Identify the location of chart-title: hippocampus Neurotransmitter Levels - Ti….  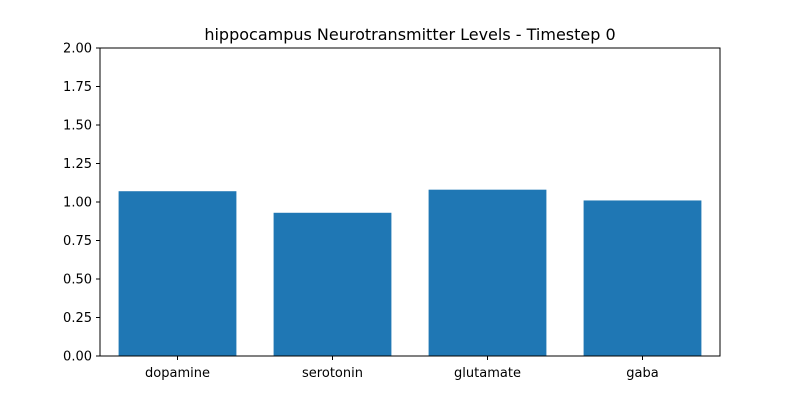
(409, 34).